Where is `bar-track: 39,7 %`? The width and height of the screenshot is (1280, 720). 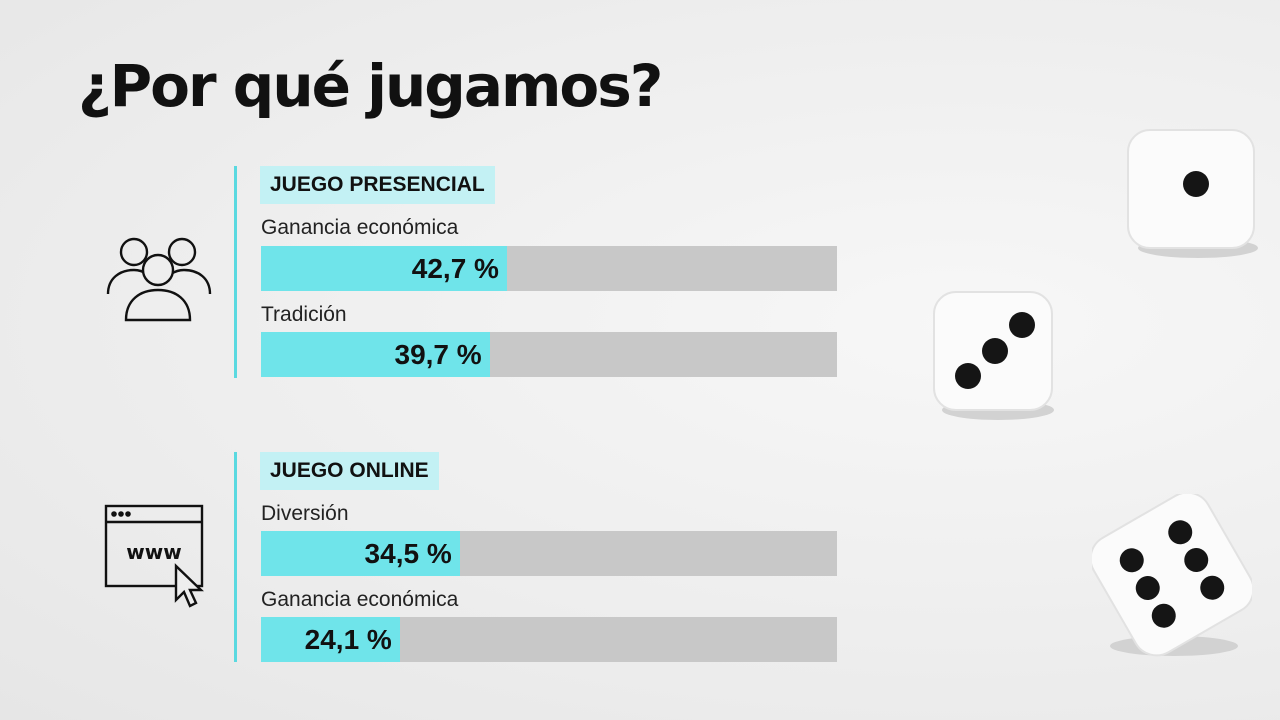
bar-track: 39,7 % is located at coordinates (549, 354).